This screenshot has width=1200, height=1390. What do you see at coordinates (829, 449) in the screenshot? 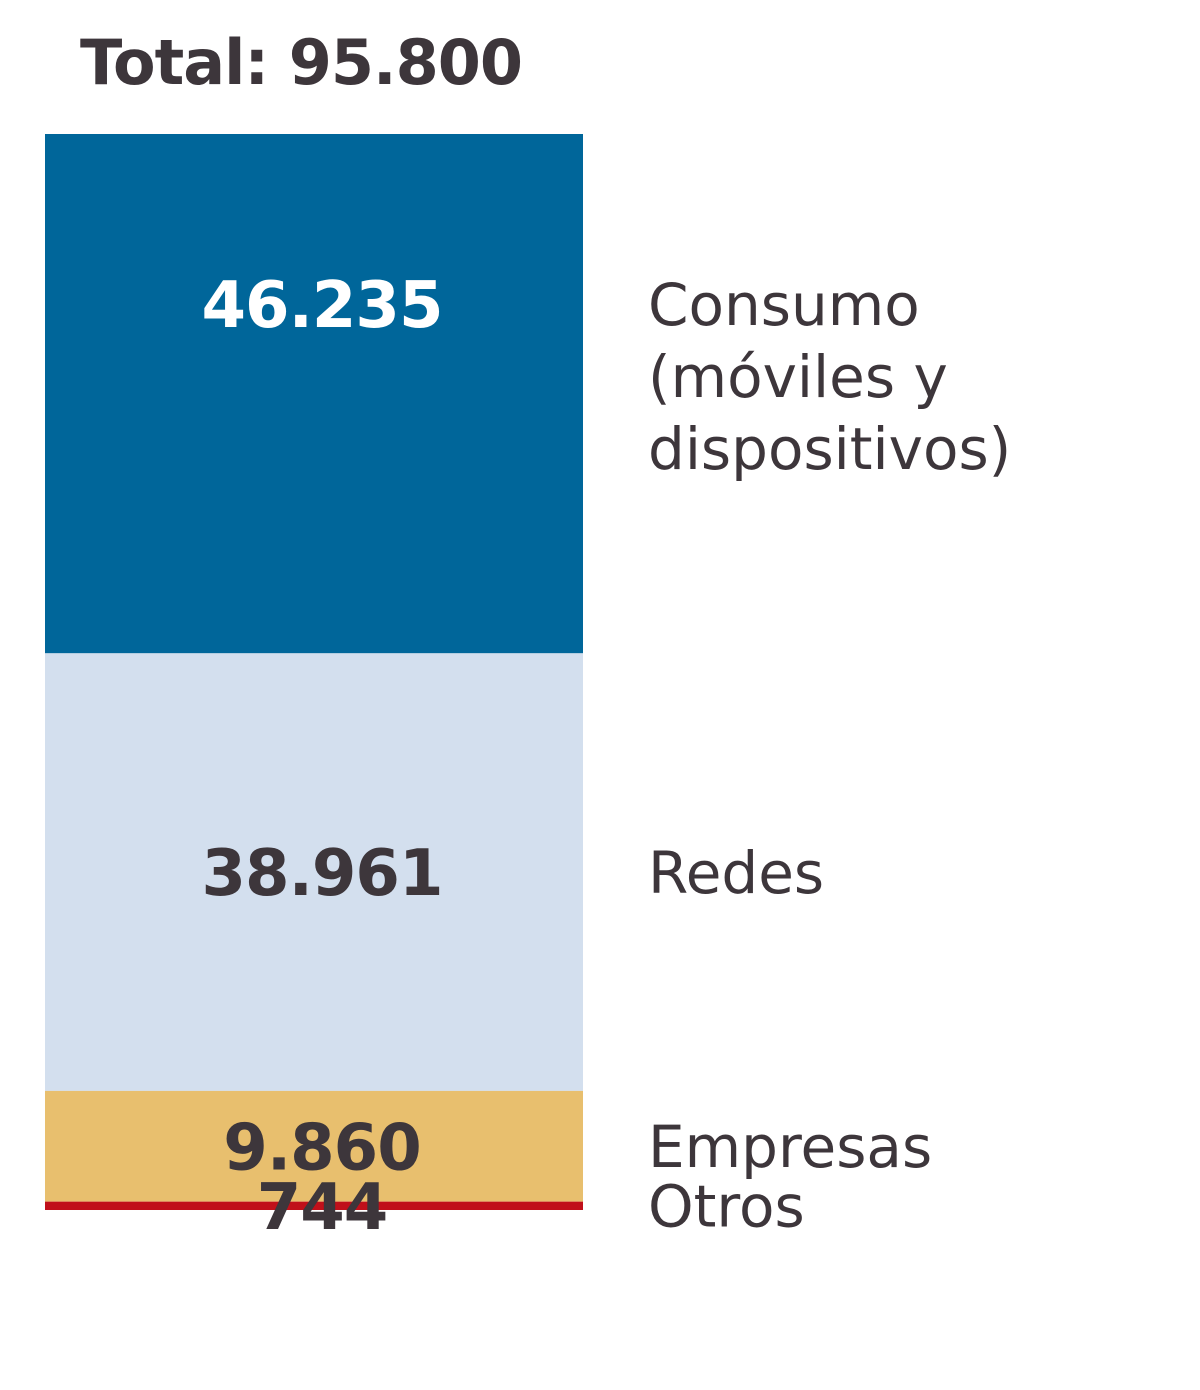
I see `category-label-consumo-line-3: dispositivos)` at bounding box center [829, 449].